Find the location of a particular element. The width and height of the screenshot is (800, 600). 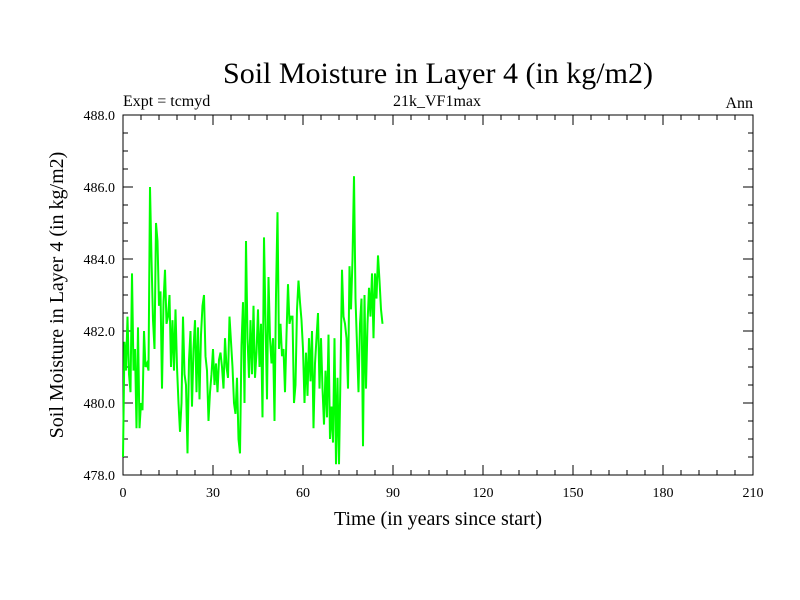

subtitle-period: Ann is located at coordinates (739, 103).